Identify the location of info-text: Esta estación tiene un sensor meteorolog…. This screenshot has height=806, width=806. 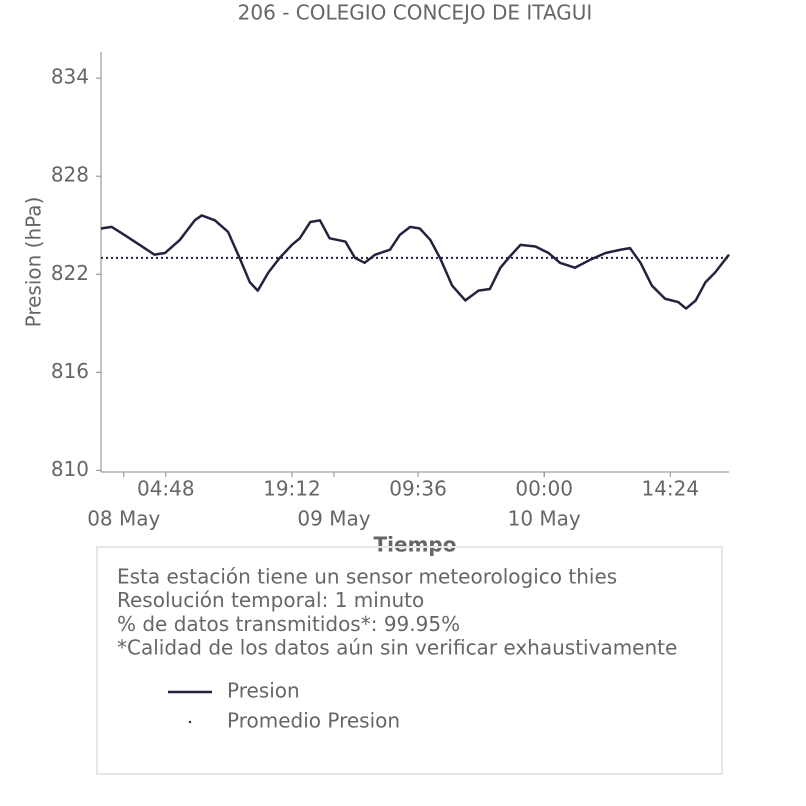
(367, 577).